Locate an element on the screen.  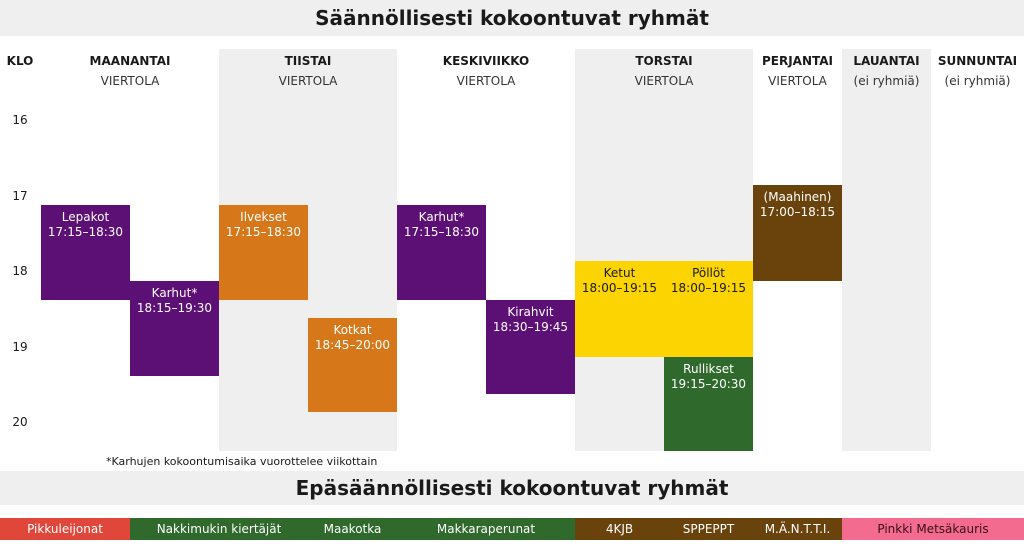
day-header-thursday: TORSTAI is located at coordinates (664, 61).